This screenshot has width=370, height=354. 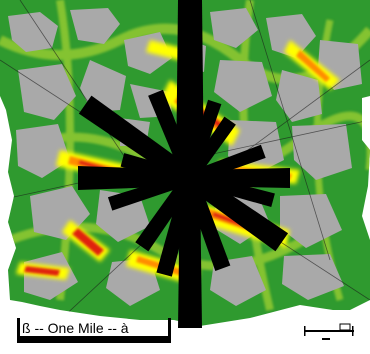 I want to click on scale-tick-right, so click(x=169, y=330).